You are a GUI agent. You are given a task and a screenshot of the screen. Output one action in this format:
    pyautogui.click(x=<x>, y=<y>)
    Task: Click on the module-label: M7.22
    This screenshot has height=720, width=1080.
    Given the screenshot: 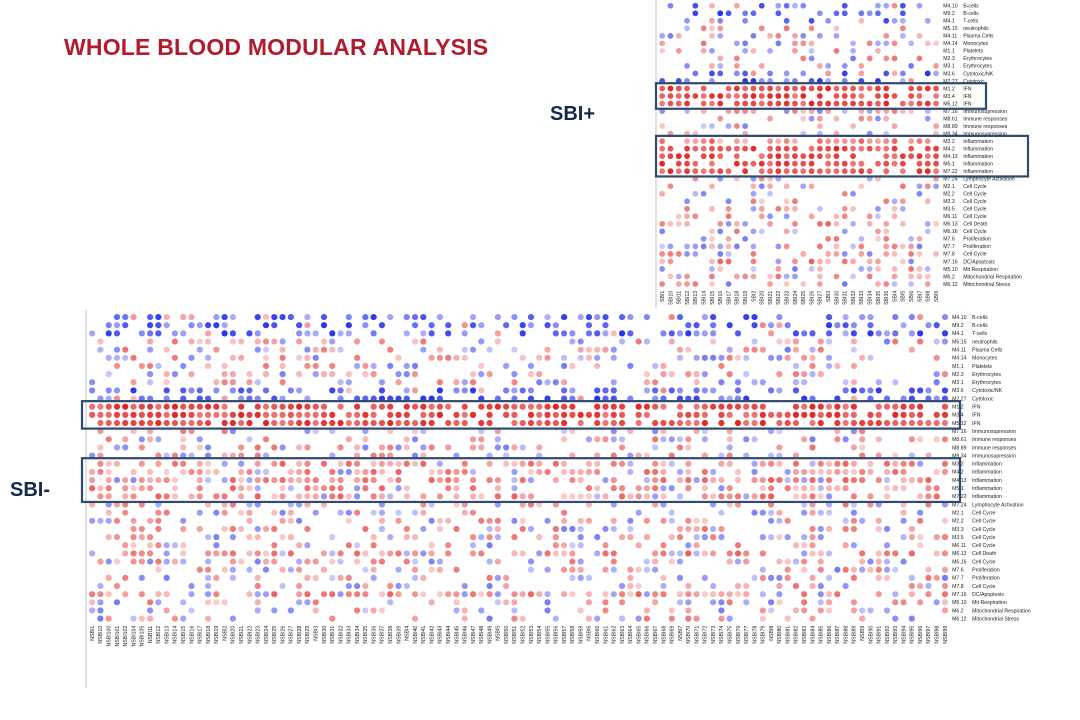 What is the action you would take?
    pyautogui.click(x=950, y=172)
    